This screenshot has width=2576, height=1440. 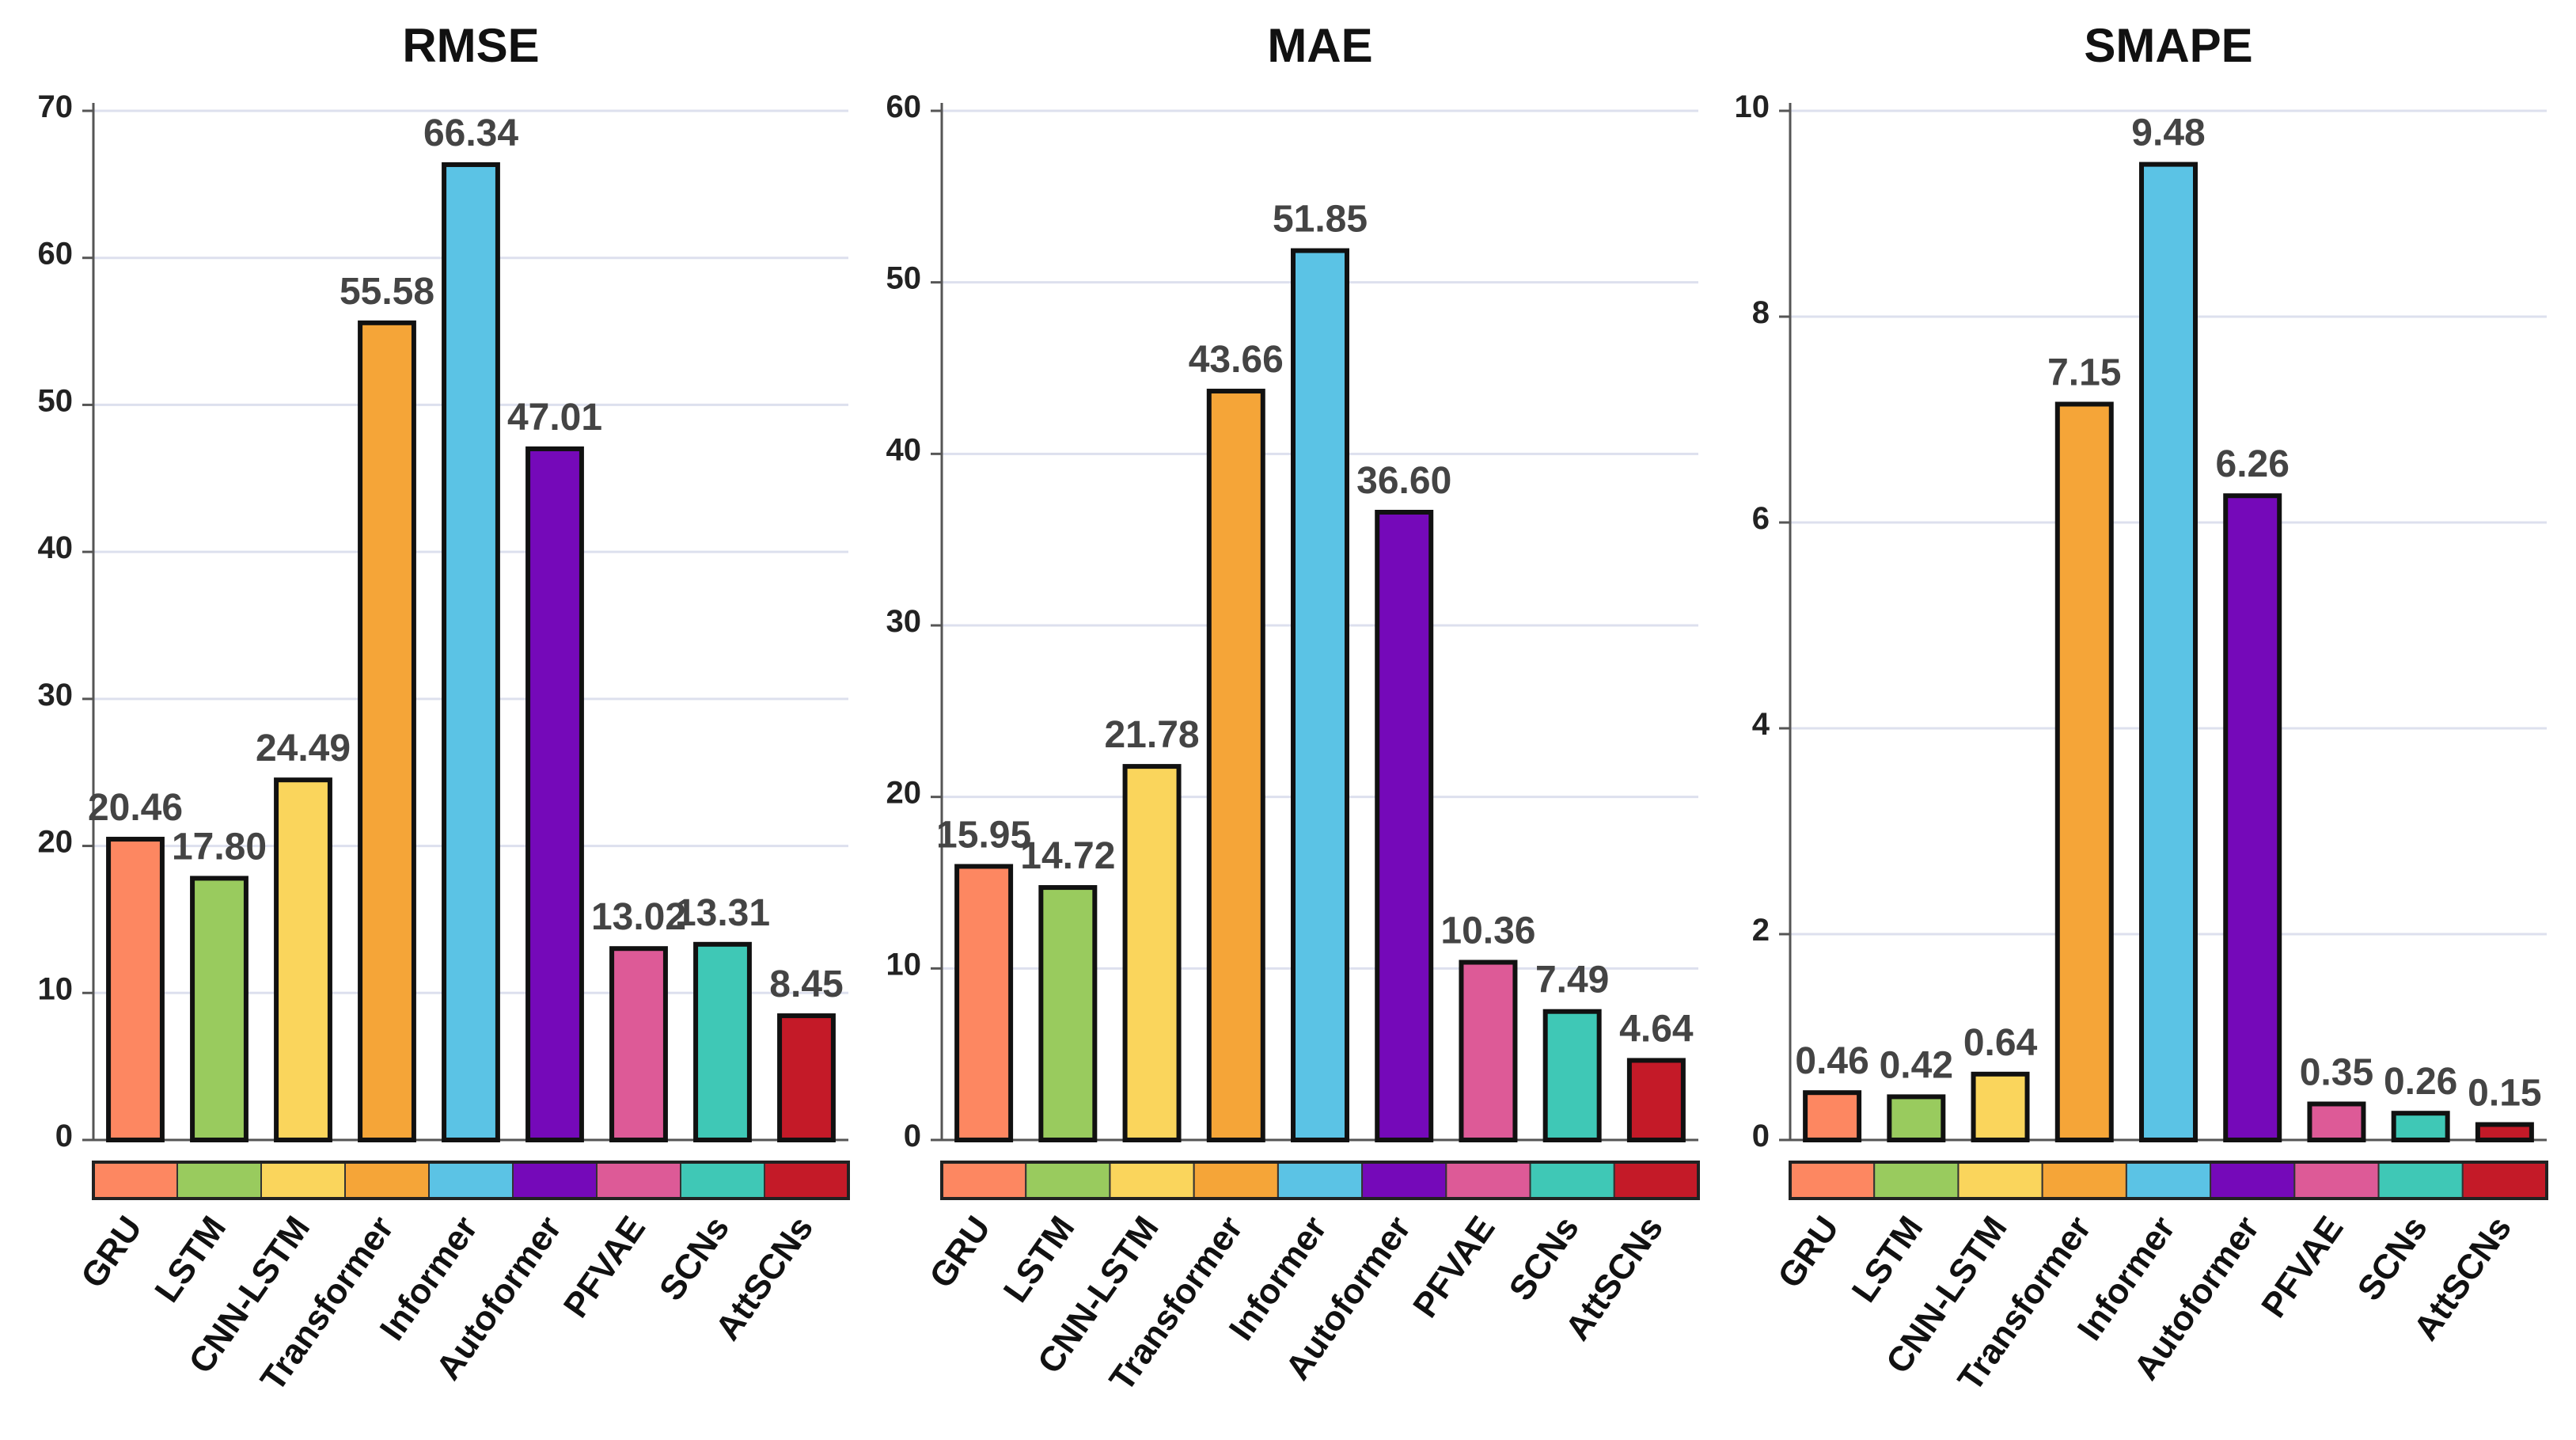 I want to click on legend-swatch-gru, so click(x=984, y=1180).